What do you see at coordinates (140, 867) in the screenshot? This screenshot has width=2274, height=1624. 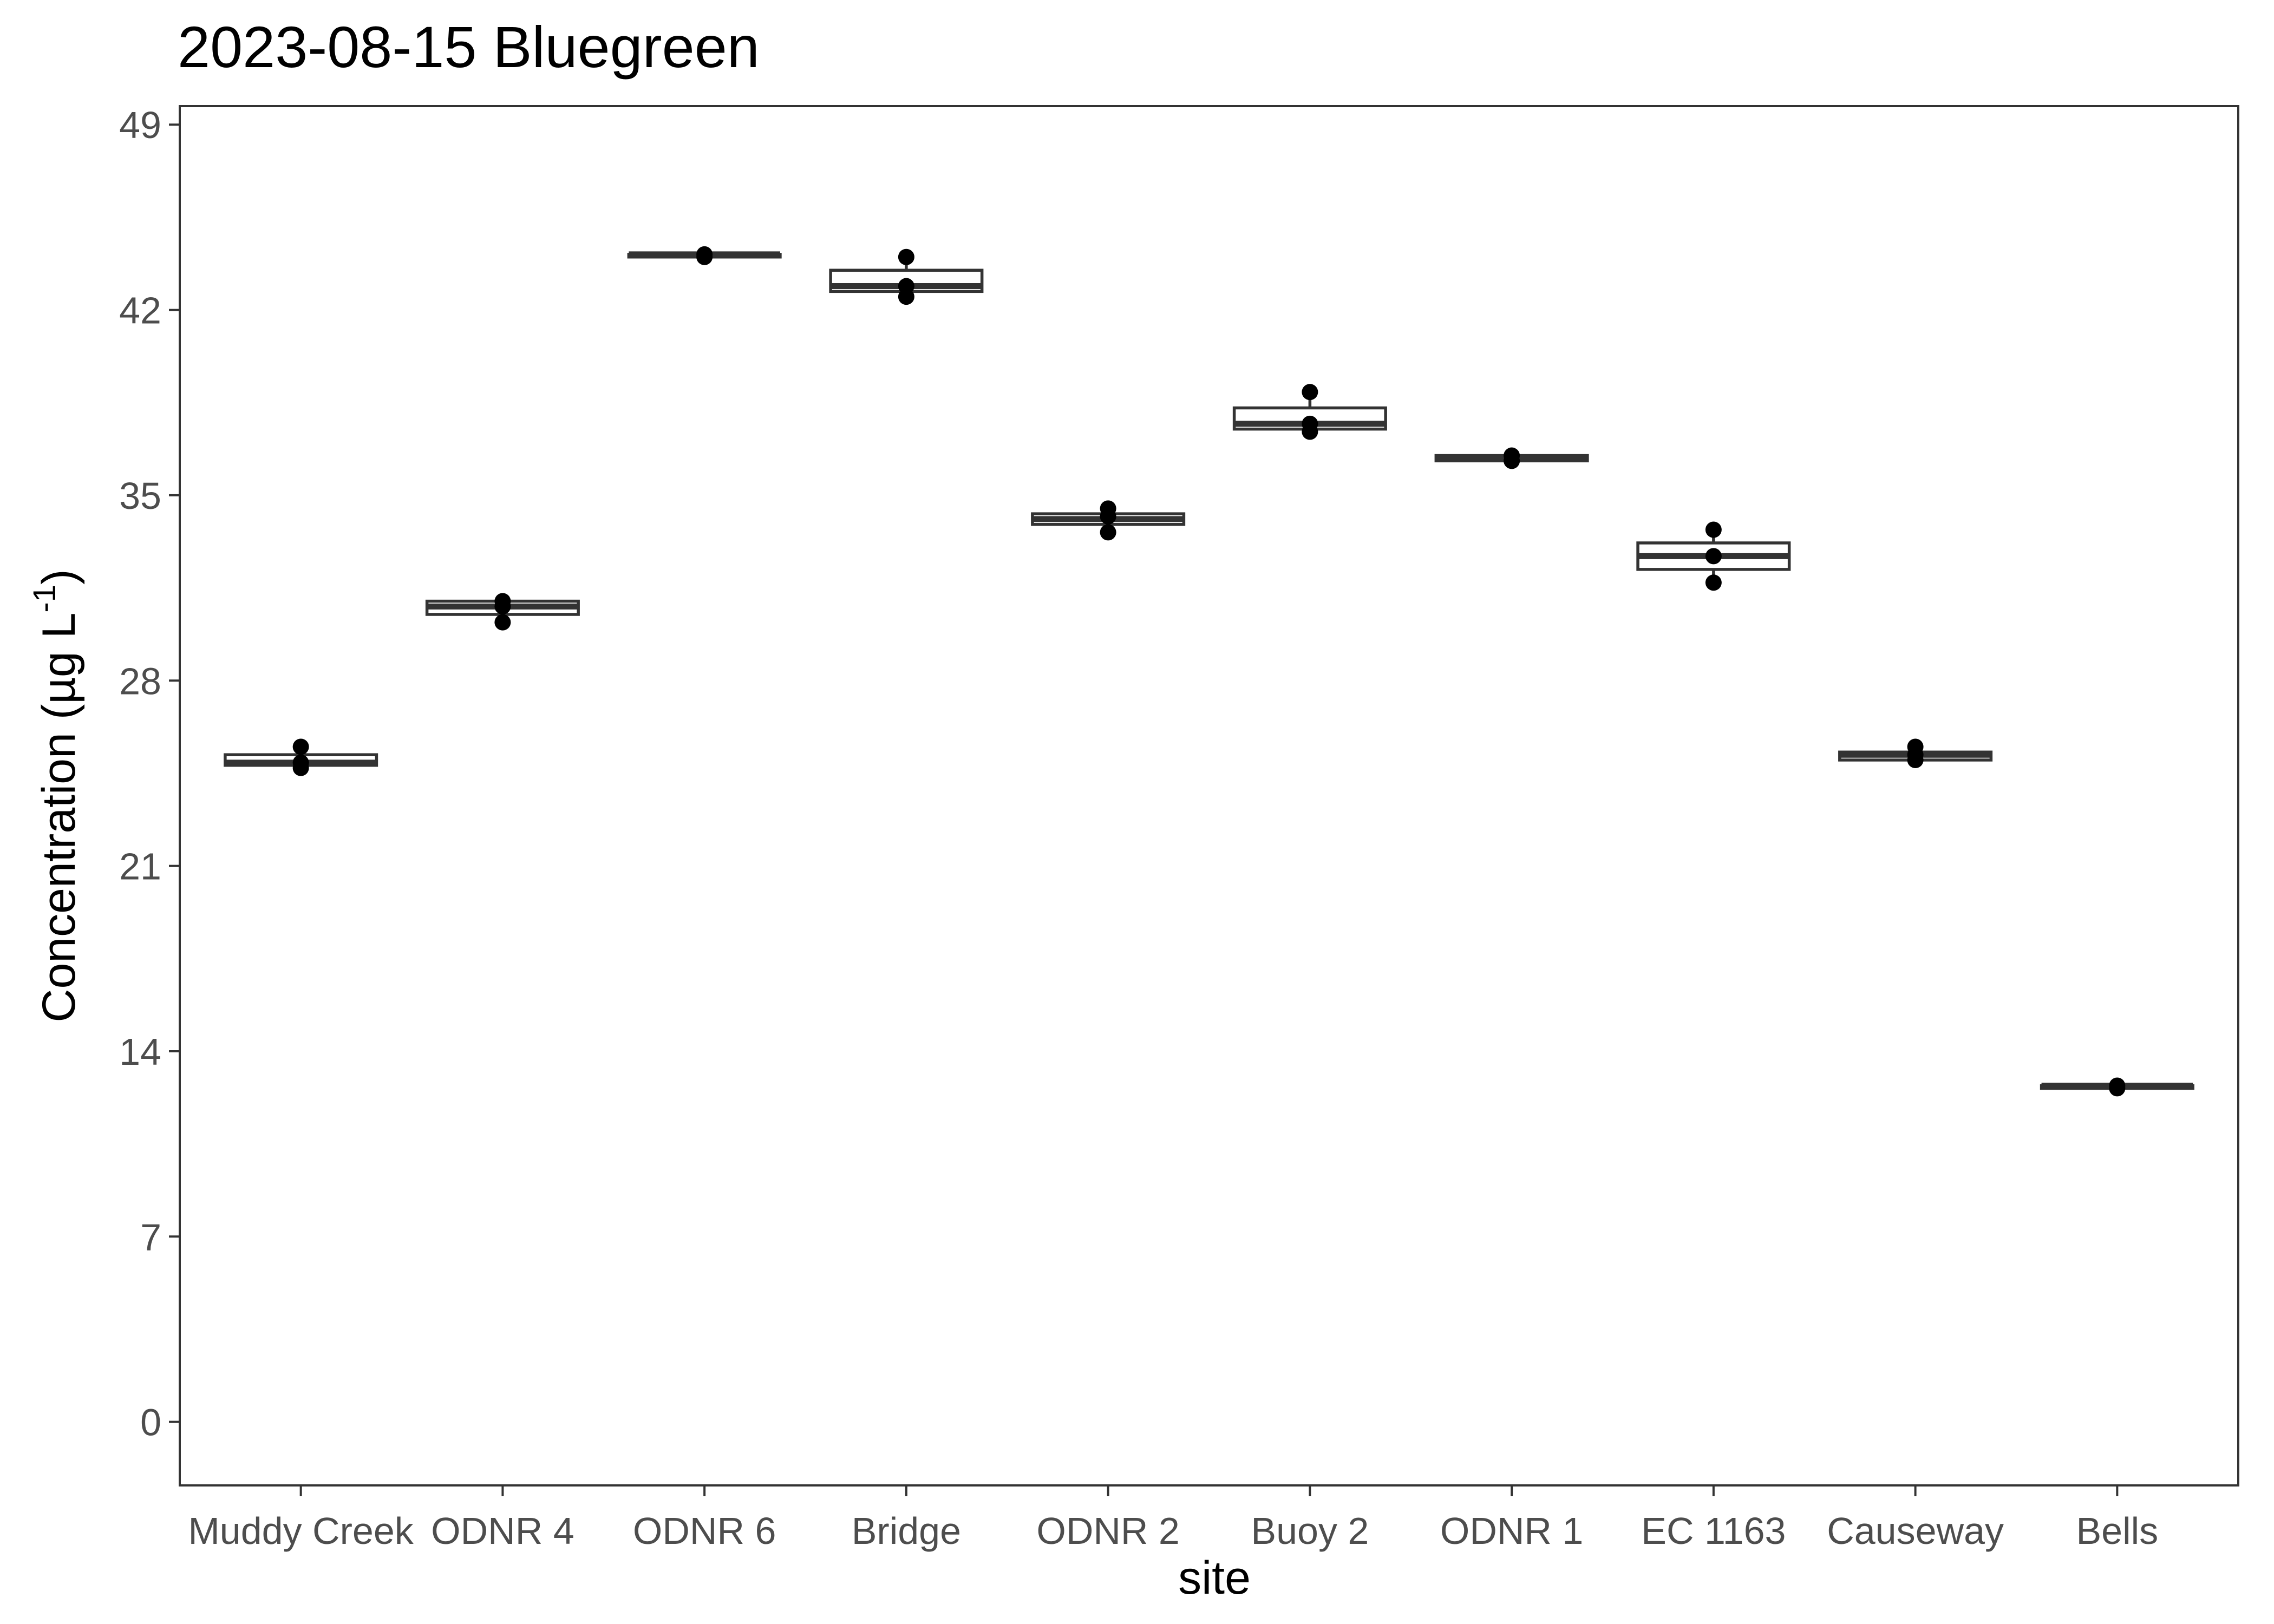 I see `y-tick-label: 21` at bounding box center [140, 867].